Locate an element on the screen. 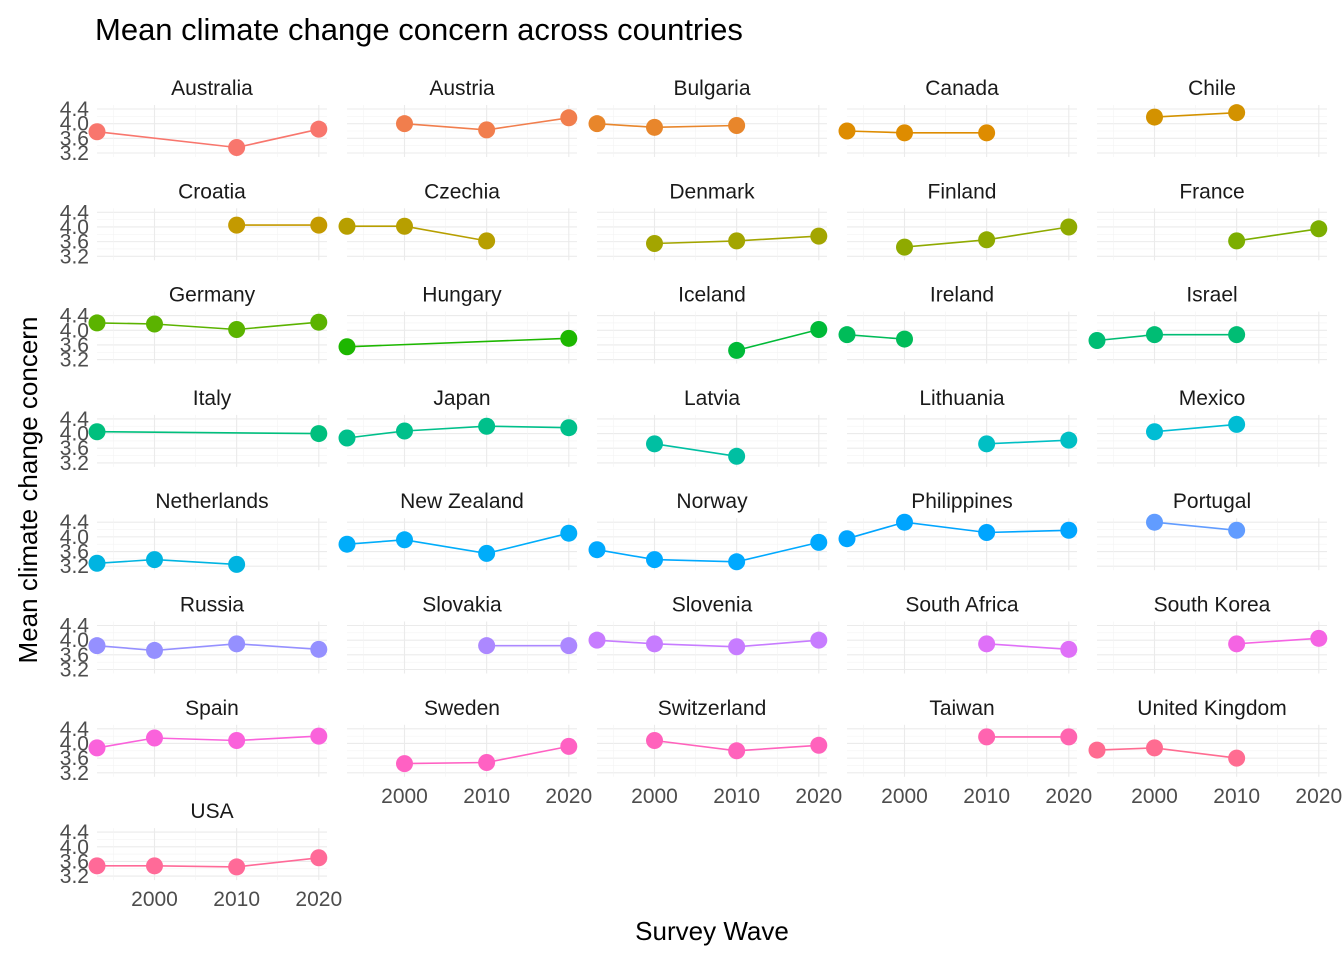  data-point-israel is located at coordinates (1237, 335).